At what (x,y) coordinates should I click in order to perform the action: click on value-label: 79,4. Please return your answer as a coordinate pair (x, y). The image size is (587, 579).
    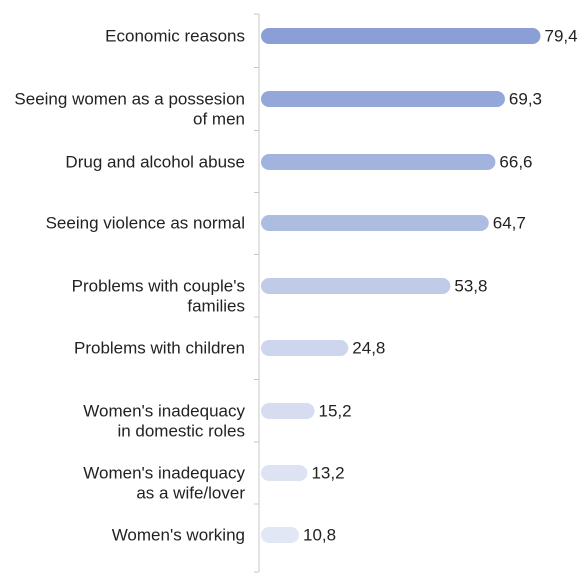
    Looking at the image, I should click on (560, 36).